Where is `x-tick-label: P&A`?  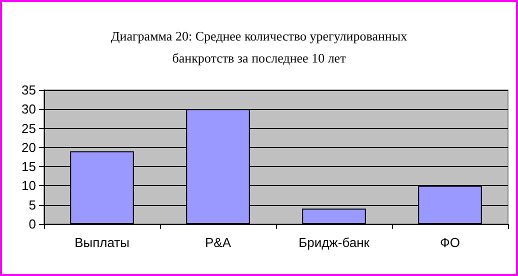 x-tick-label: P&A is located at coordinates (218, 242).